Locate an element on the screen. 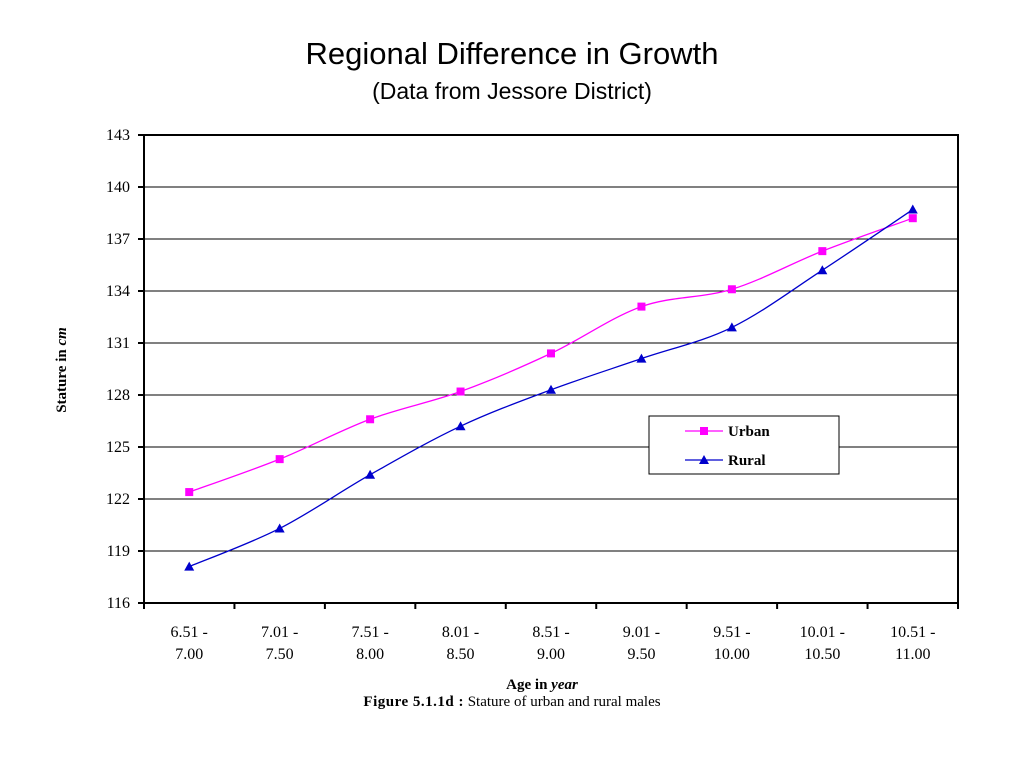 This screenshot has height=768, width=1024. y-tick-label: 116 is located at coordinates (118, 603).